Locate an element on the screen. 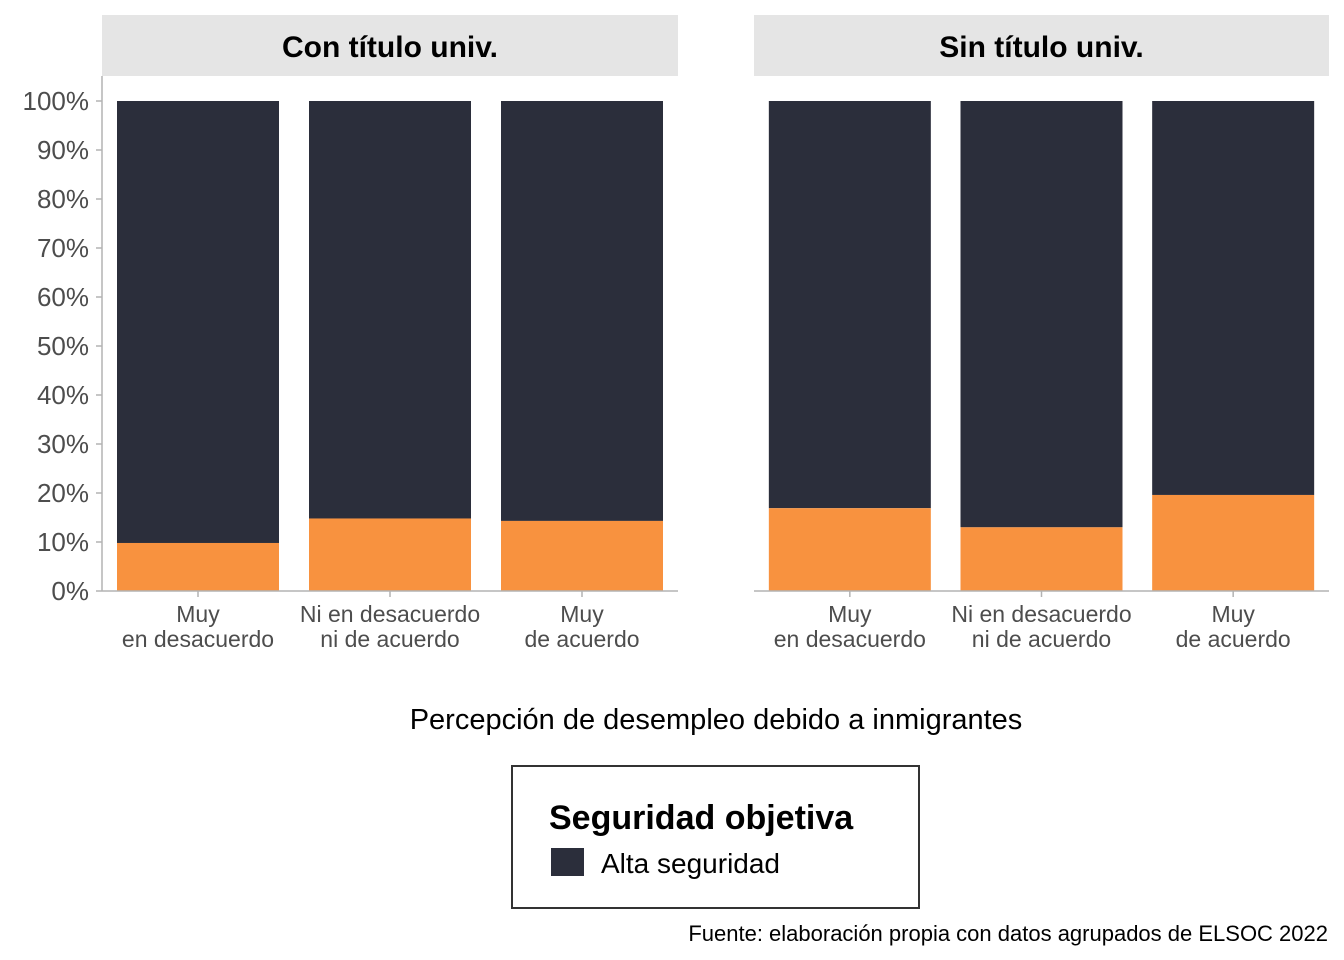  y-axis: 0% 10% 20% 30% 40% 50% 60% 70% 80% 90% 100% is located at coordinates (63, 341).